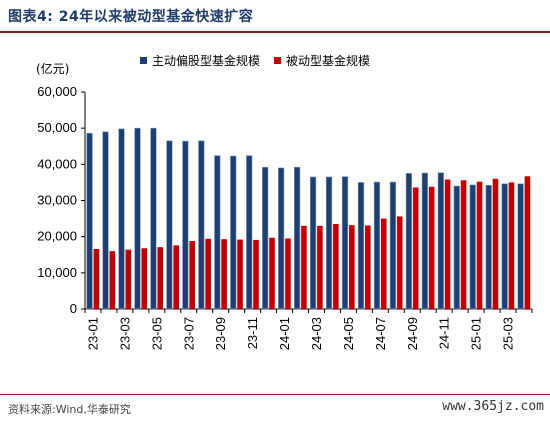  Describe the element at coordinates (328, 61) in the screenshot. I see `legend-label-passive: 被动型基金规模` at that location.